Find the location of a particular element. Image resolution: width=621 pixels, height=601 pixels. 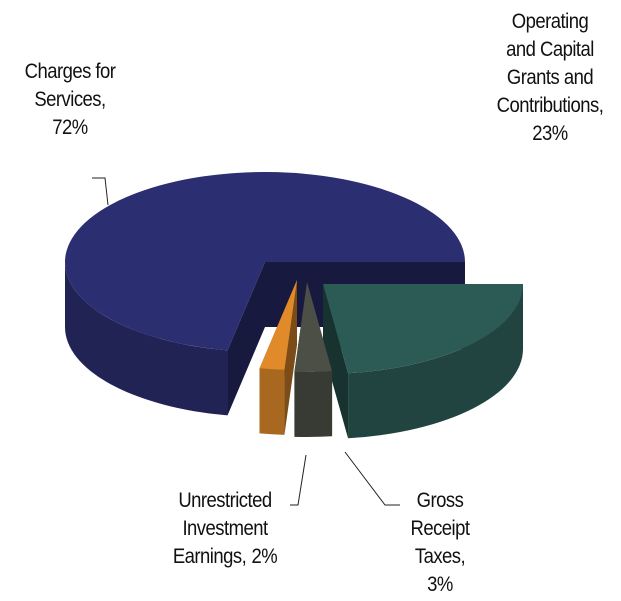

slice-label: Unrestricted Investment Earnings, 2% is located at coordinates (225, 529).